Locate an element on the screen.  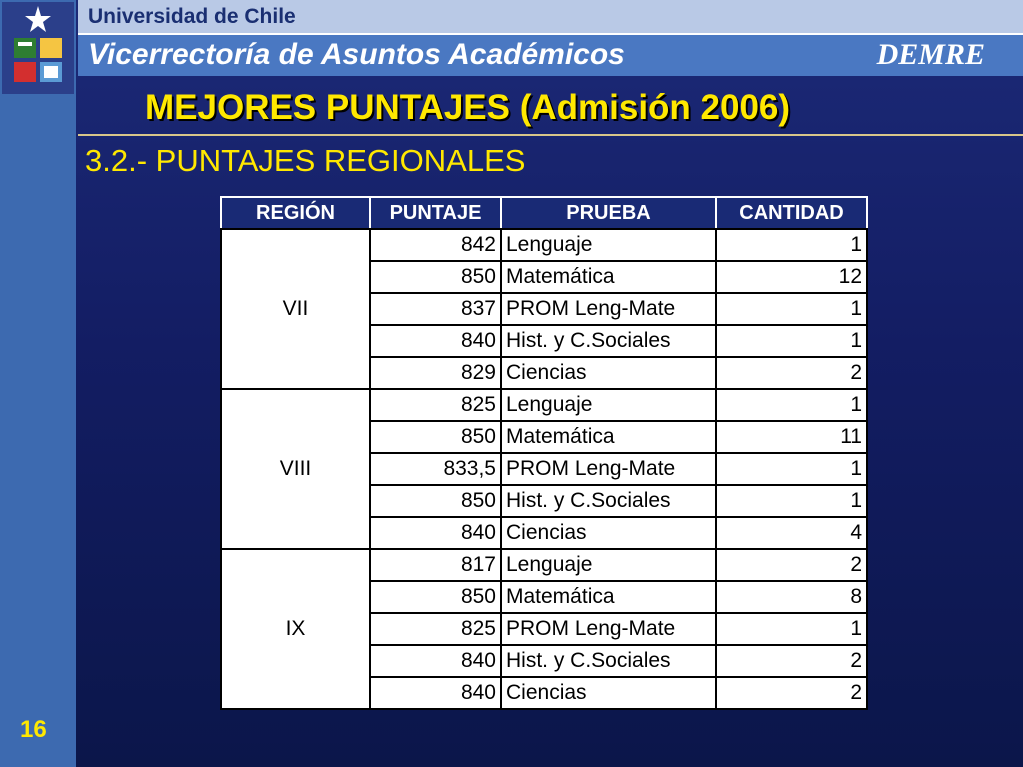
count-cell: 12 is located at coordinates (791, 277).